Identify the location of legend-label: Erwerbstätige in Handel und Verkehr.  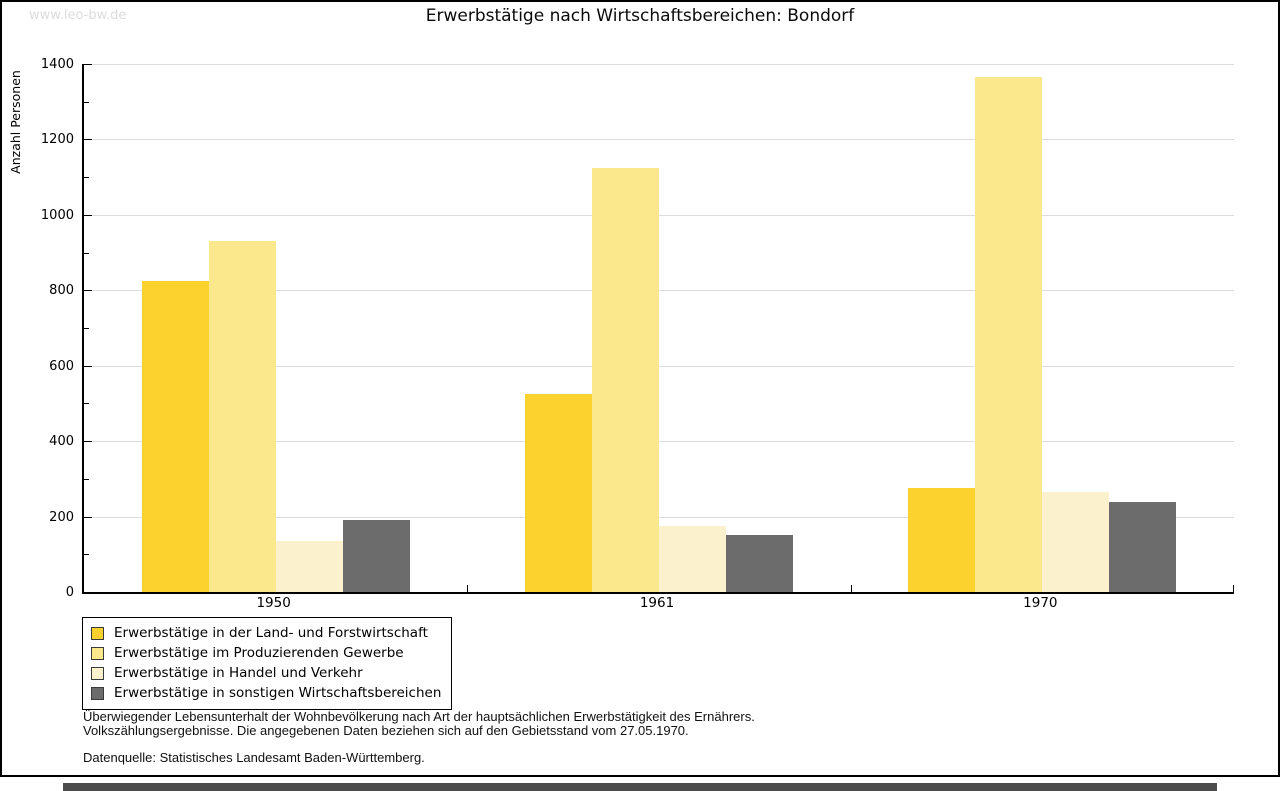
(238, 673).